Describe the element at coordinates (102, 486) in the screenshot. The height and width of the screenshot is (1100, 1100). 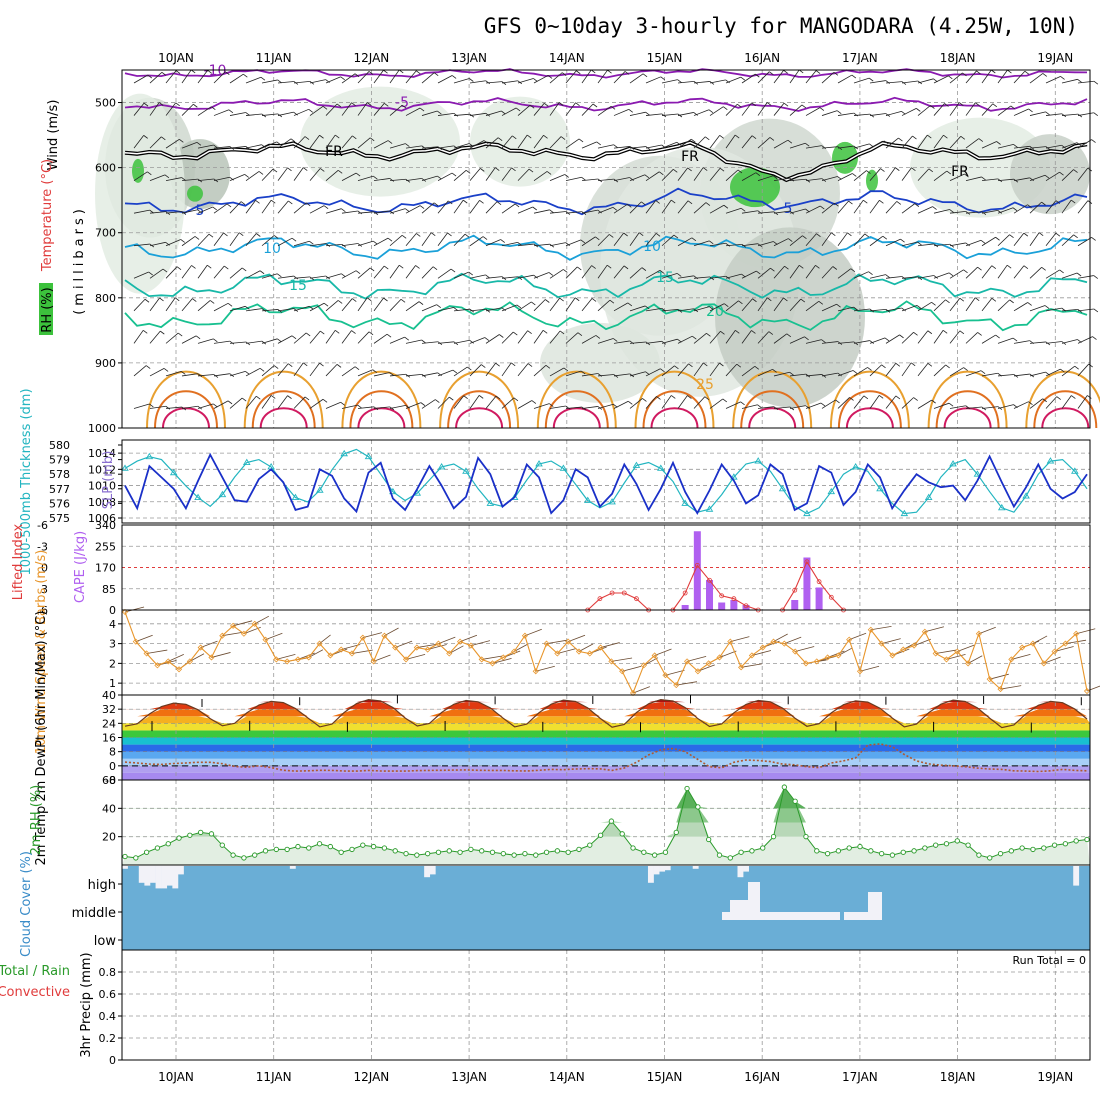
I see `slp-tick-label: 1010` at that location.